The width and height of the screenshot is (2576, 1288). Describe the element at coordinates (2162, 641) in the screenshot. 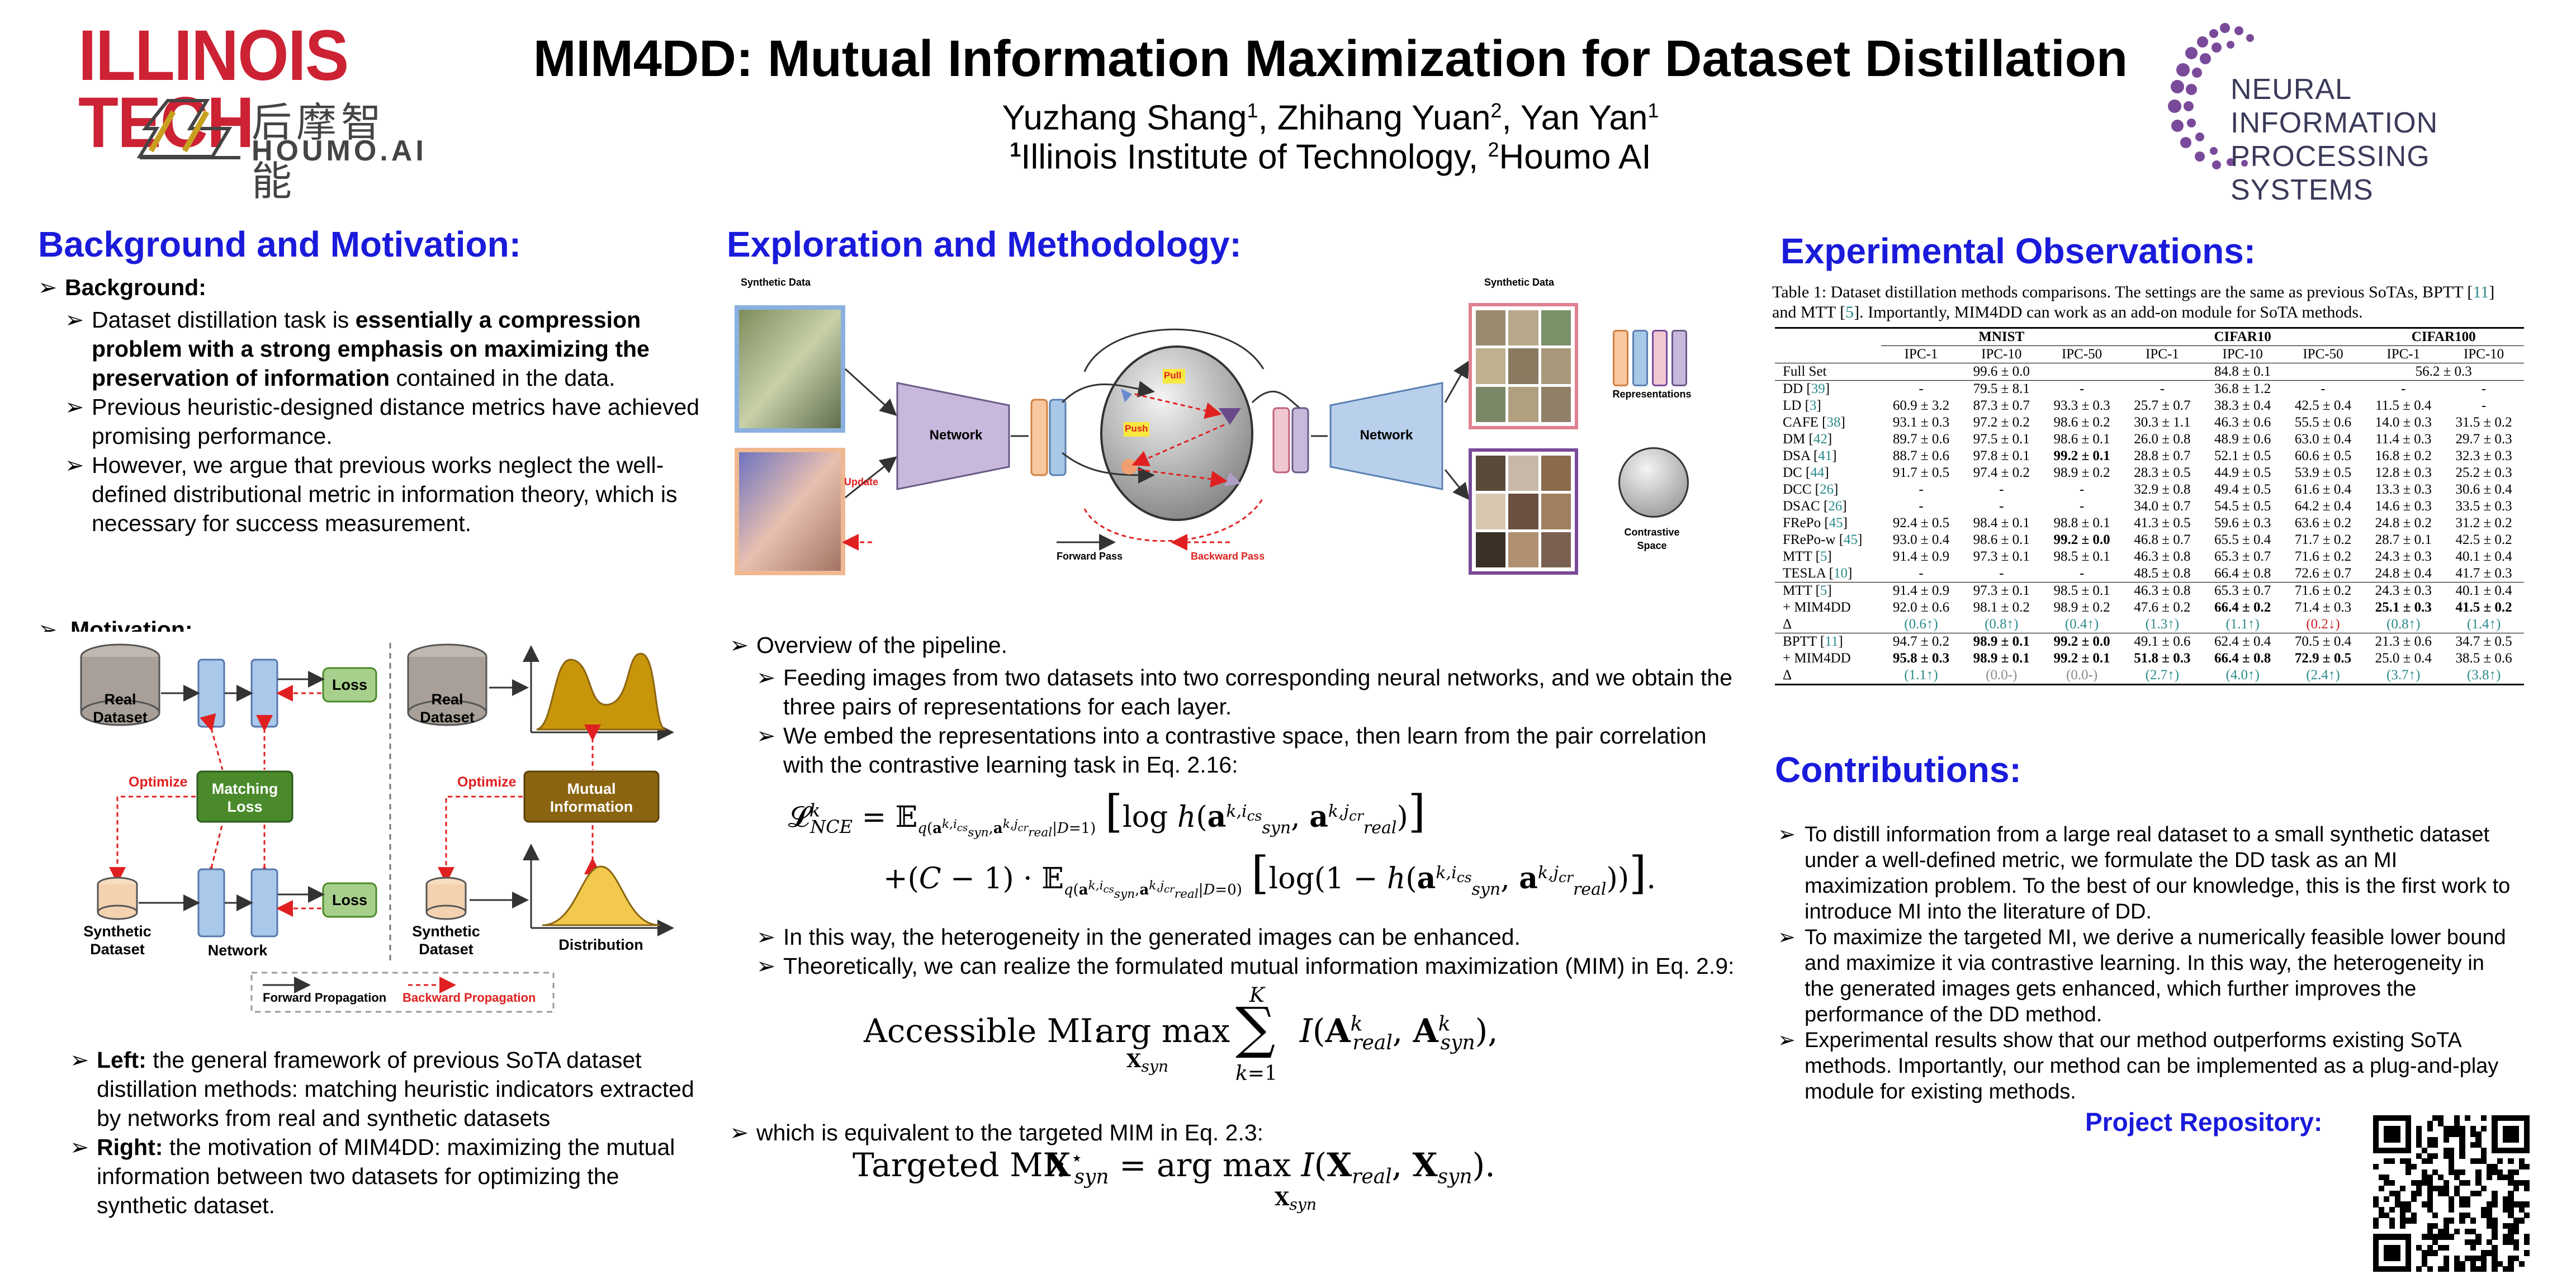

I see `table-cell: 49.1 ± 0.6` at that location.